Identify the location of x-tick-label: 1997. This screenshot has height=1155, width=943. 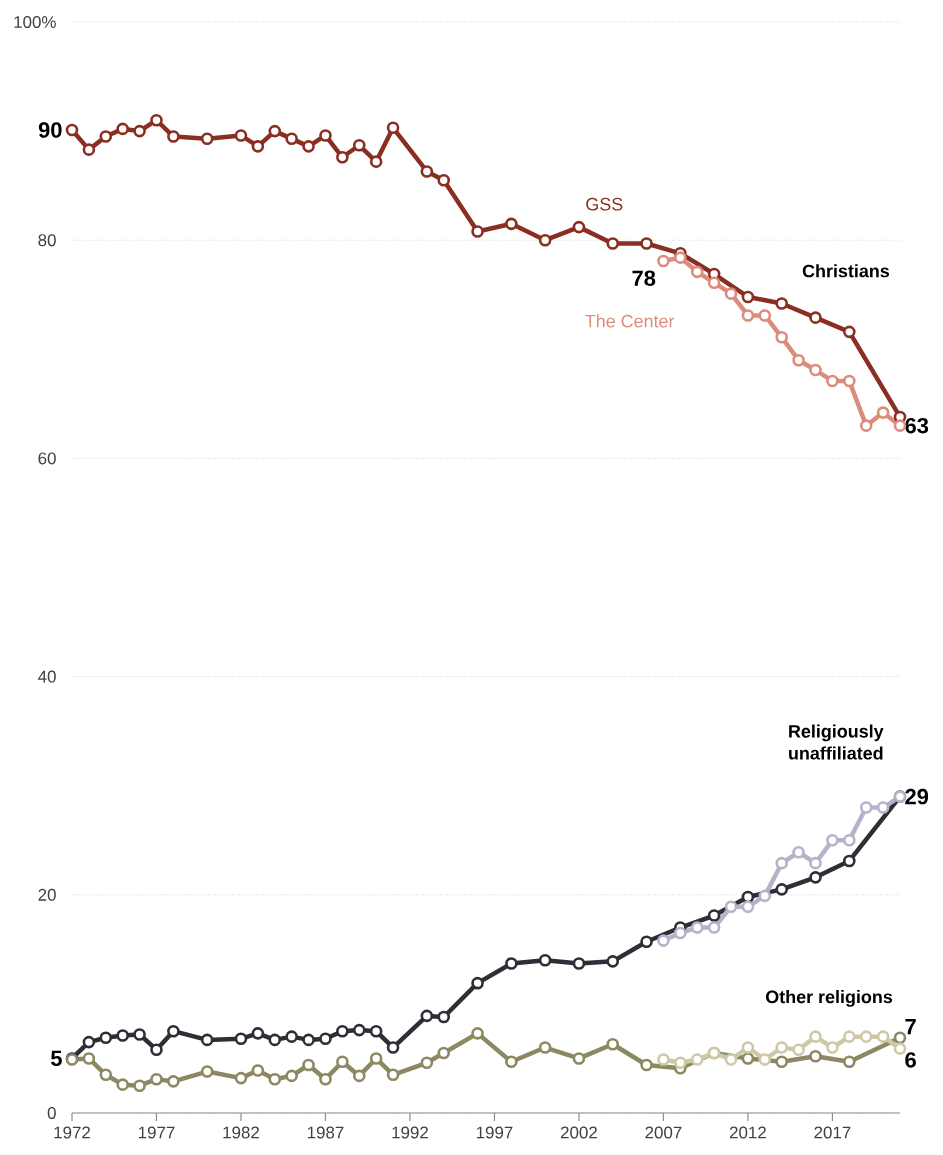
(494, 1132).